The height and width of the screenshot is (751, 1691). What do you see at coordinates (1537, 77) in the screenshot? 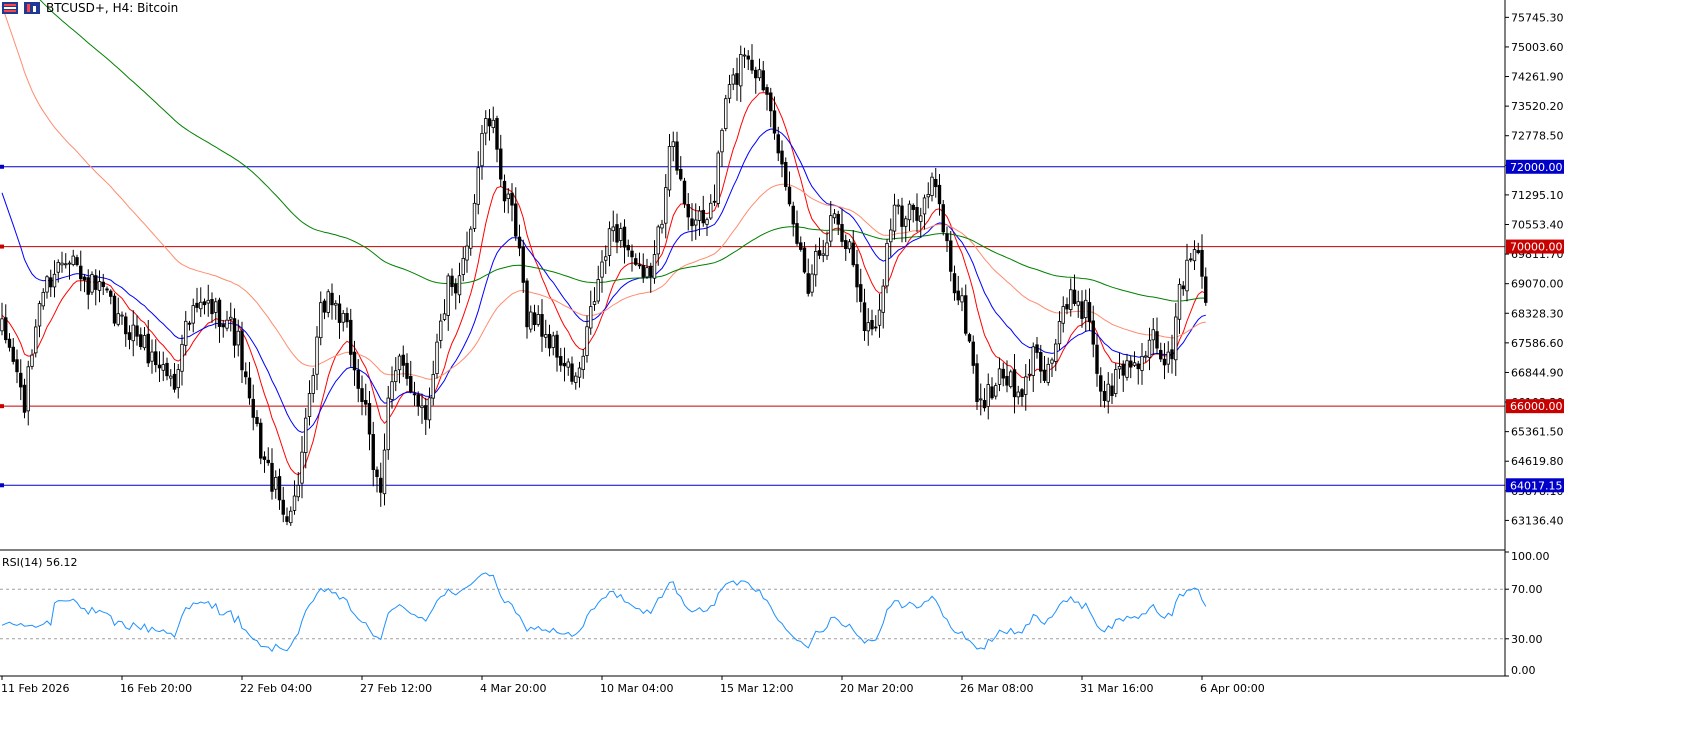
I see `price-tick-label: 74261.90` at bounding box center [1537, 77].